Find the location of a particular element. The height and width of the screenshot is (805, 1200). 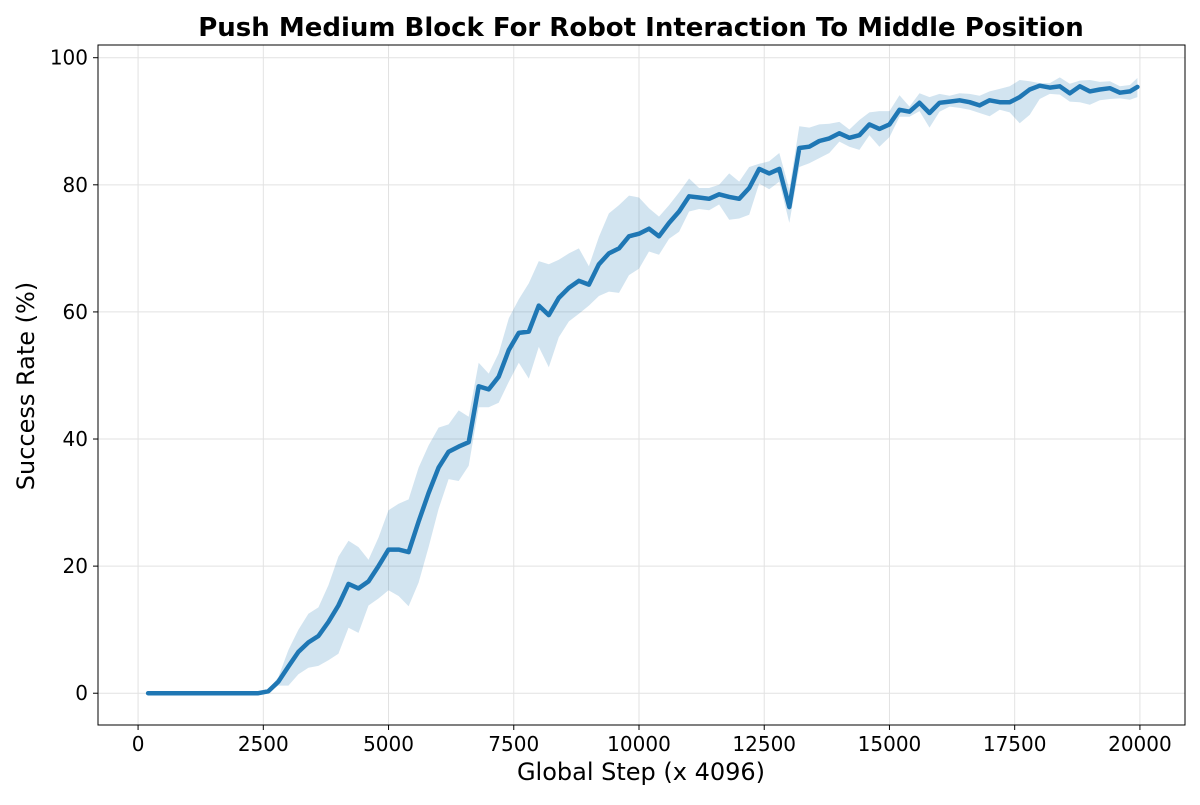

x-tick-label: 0 is located at coordinates (138, 744).